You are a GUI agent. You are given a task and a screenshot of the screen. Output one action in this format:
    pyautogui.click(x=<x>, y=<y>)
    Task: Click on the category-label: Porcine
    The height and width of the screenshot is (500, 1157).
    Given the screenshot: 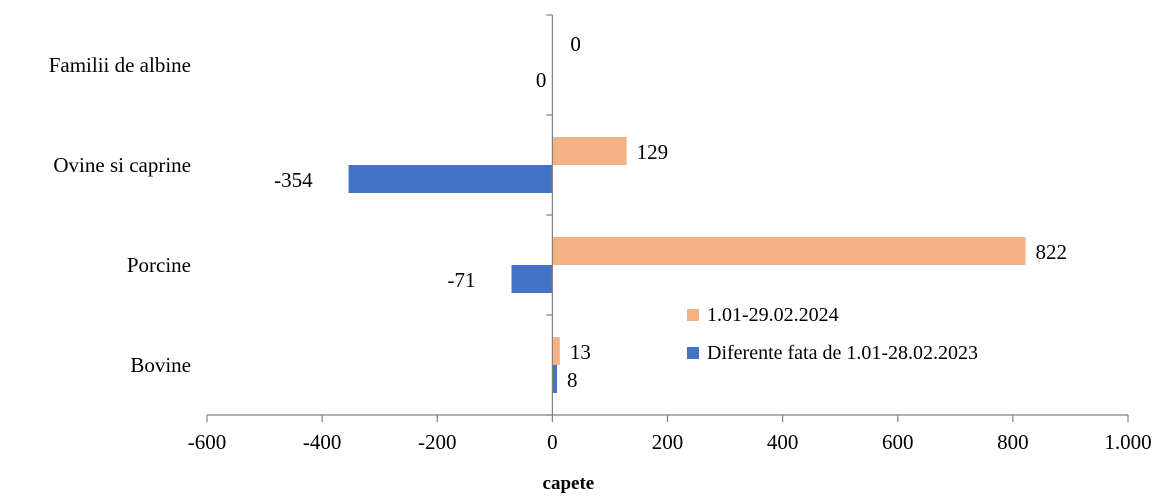 What is the action you would take?
    pyautogui.click(x=159, y=265)
    